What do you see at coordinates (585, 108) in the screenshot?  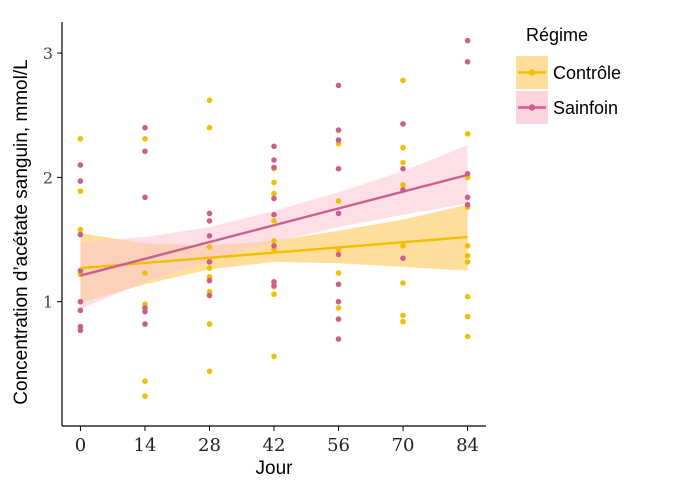 I see `legend-label: Sainfoin` at bounding box center [585, 108].